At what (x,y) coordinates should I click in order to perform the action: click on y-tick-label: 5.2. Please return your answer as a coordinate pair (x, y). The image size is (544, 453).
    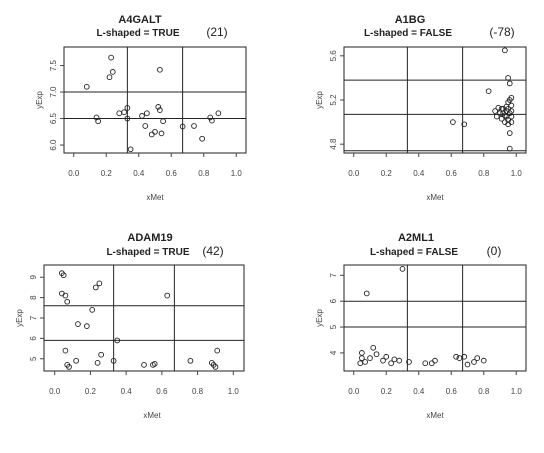
    Looking at the image, I should click on (333, 100).